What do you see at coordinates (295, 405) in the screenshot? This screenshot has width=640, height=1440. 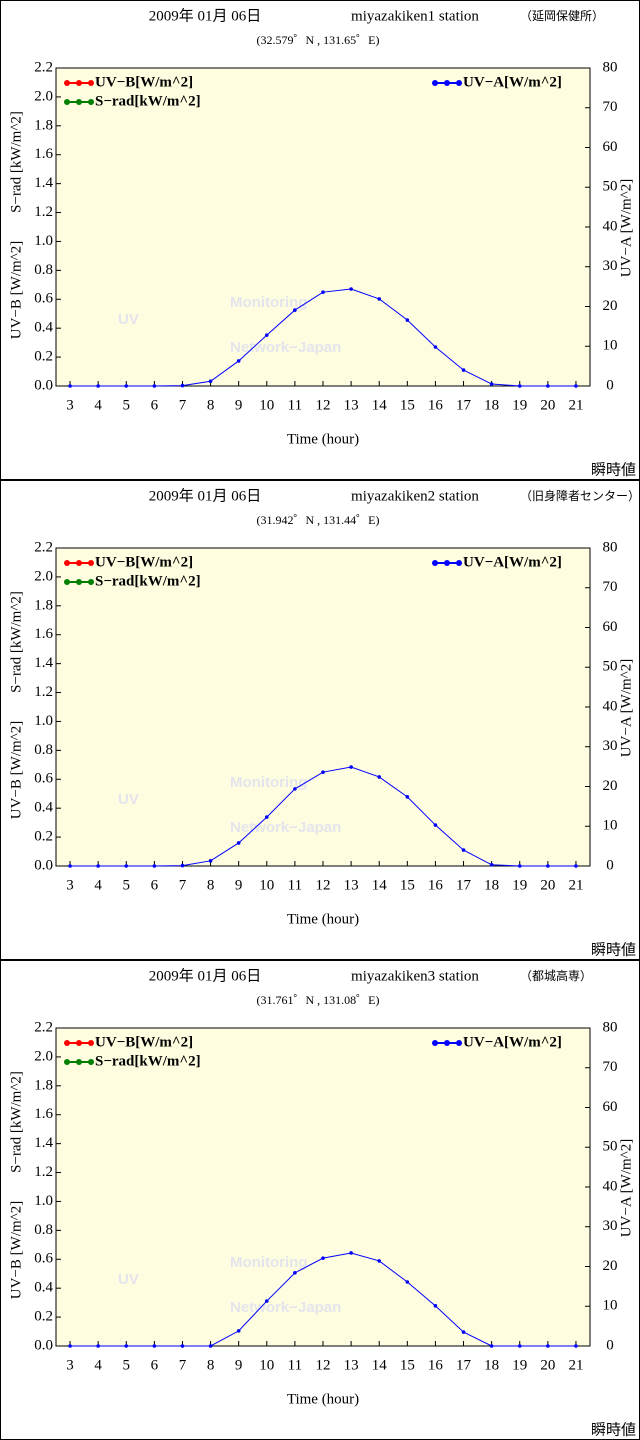 I see `x-tick-label: 11` at bounding box center [295, 405].